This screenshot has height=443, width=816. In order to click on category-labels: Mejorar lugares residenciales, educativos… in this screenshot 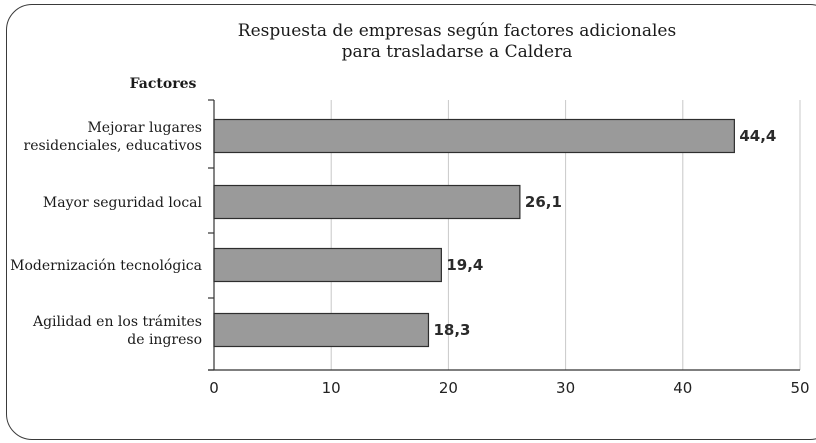, I will do `click(106, 234)`.